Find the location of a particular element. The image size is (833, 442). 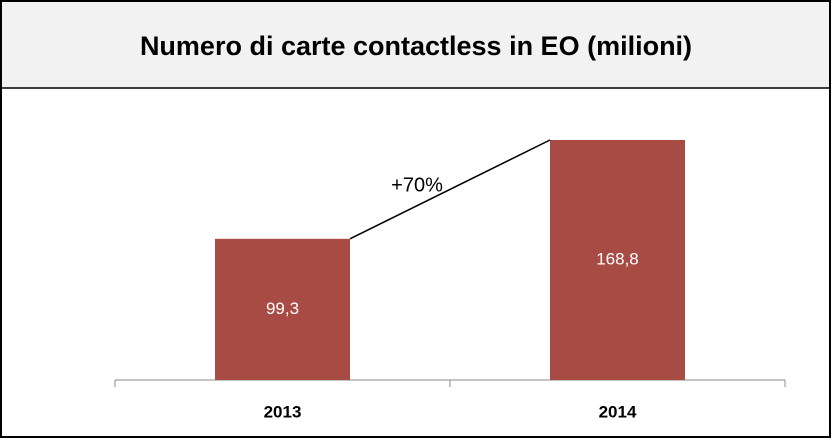

value-label: 168,8 is located at coordinates (617, 258).